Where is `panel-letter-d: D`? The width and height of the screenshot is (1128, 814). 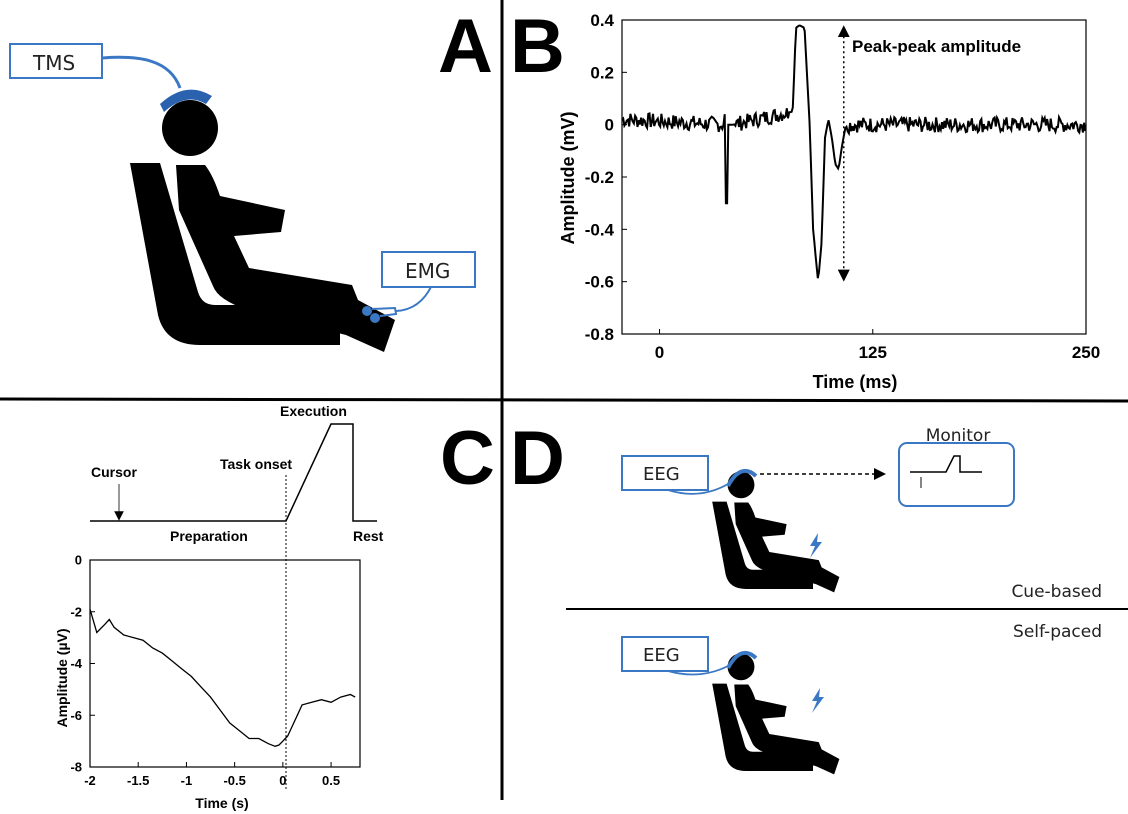 panel-letter-d: D is located at coordinates (537, 458).